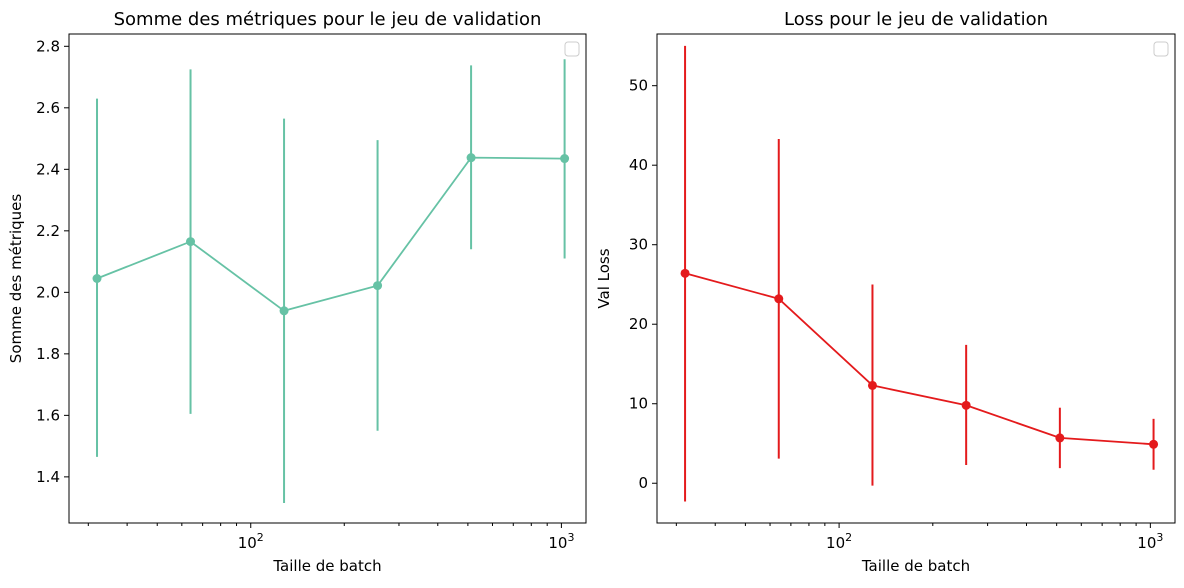 This screenshot has width=1184, height=588. I want to click on loss-y-tick-label: 40, so click(638, 165).